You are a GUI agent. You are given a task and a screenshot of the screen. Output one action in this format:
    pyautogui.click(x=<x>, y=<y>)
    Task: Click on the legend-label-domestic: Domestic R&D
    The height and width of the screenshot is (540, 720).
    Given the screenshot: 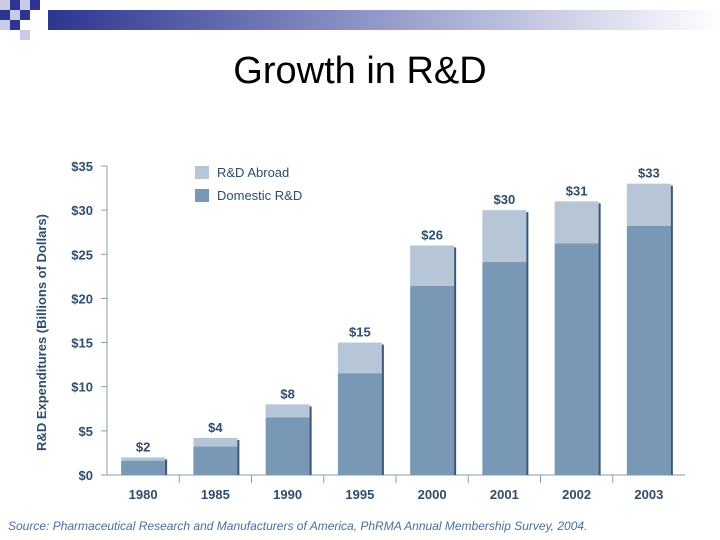 What is the action you would take?
    pyautogui.click(x=259, y=195)
    